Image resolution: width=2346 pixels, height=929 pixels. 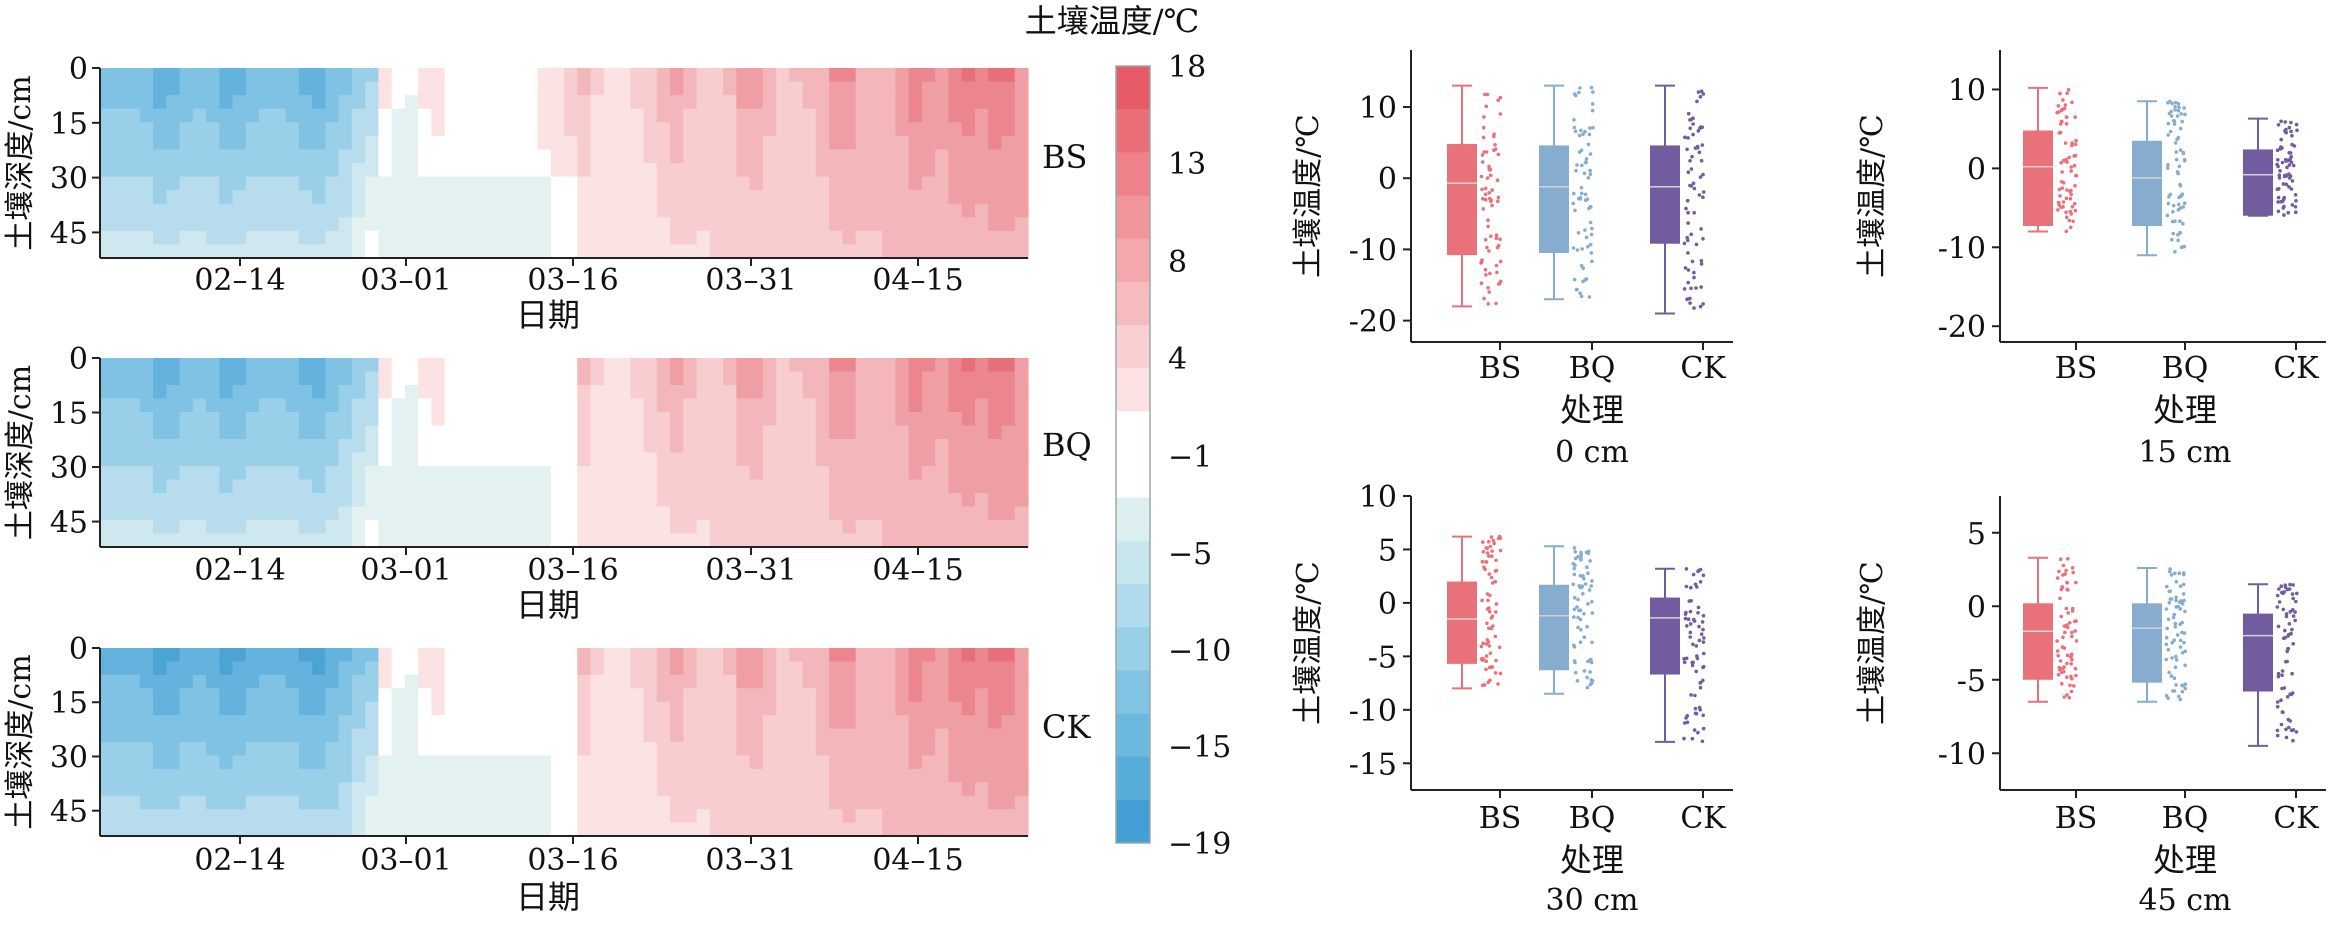 I want to click on box-iqr, so click(x=2258, y=652).